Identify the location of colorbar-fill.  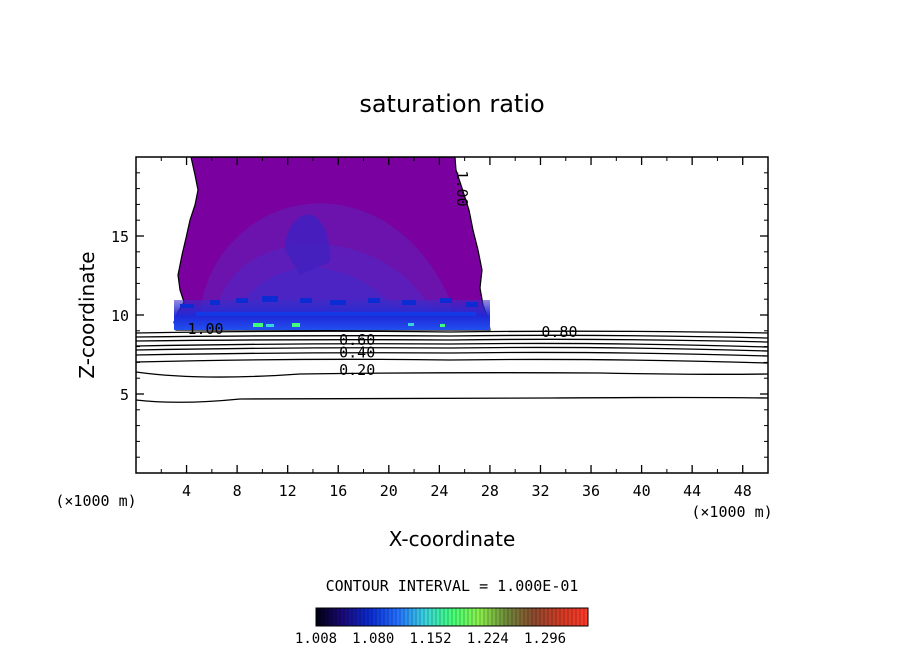
(452, 617).